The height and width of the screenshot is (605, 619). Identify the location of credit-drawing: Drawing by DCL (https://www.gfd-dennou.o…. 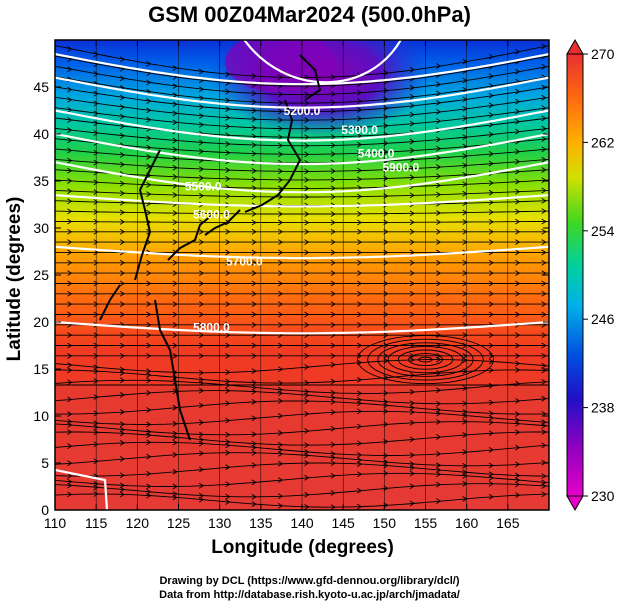
(309, 581).